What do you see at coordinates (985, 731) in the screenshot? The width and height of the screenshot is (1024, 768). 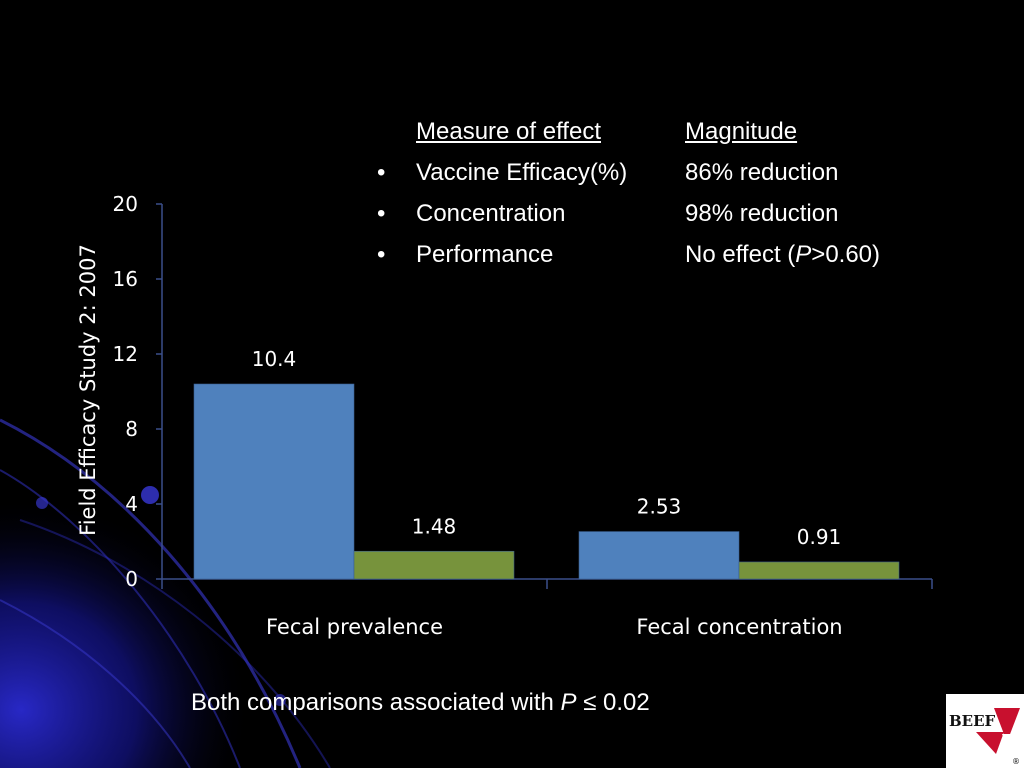 I see `beef-logo: BEEF ®` at bounding box center [985, 731].